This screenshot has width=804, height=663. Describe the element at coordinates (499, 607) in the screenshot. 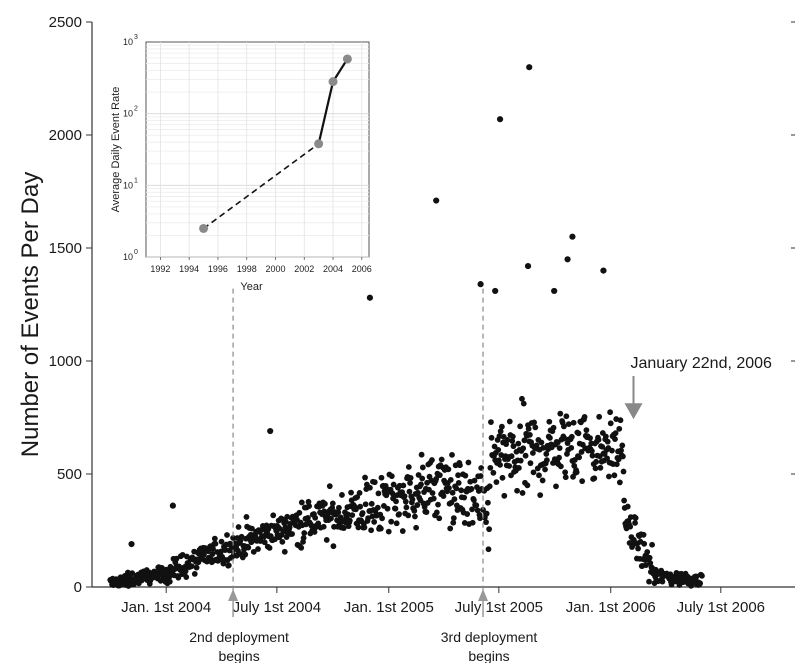

I see `x-tick-label: July 1st 2005` at that location.